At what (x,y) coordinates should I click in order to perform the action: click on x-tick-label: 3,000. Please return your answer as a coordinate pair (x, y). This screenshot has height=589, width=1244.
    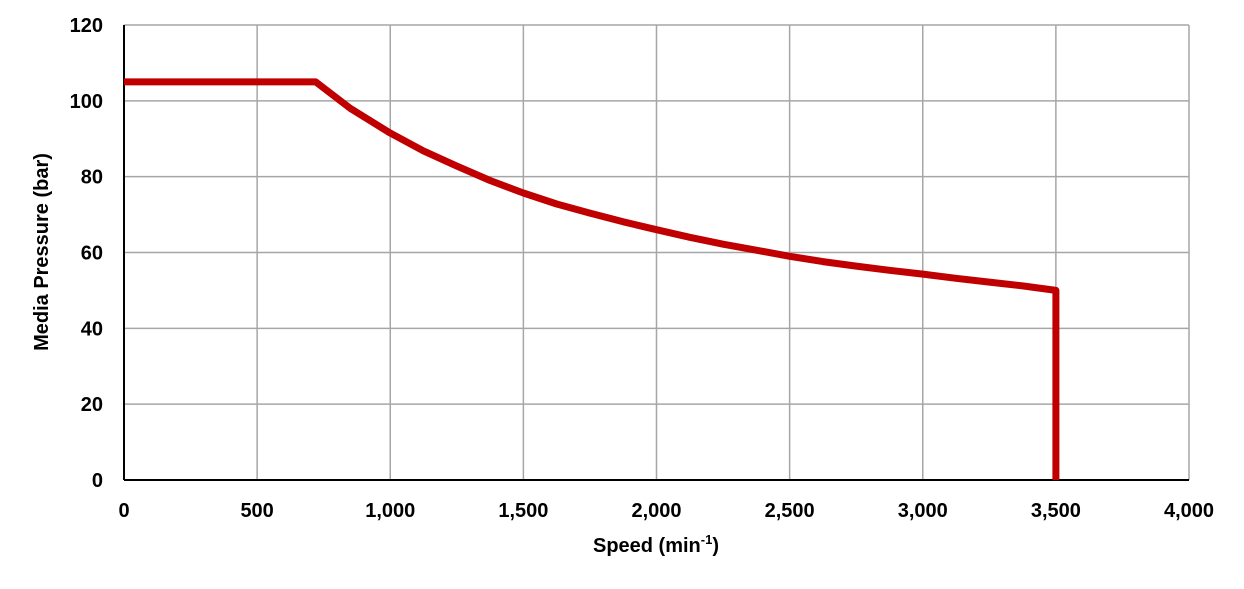
    Looking at the image, I should click on (923, 511).